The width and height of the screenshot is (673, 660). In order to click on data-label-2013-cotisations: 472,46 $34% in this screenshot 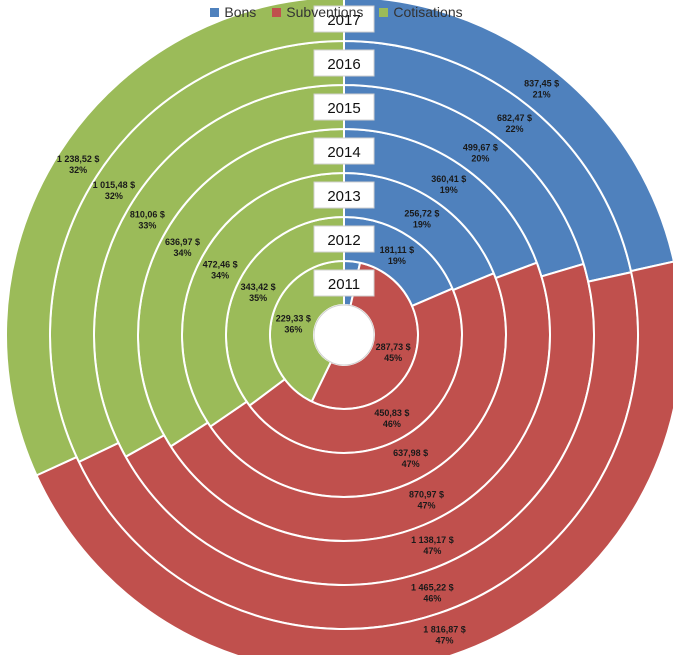, I will do `click(220, 270)`.